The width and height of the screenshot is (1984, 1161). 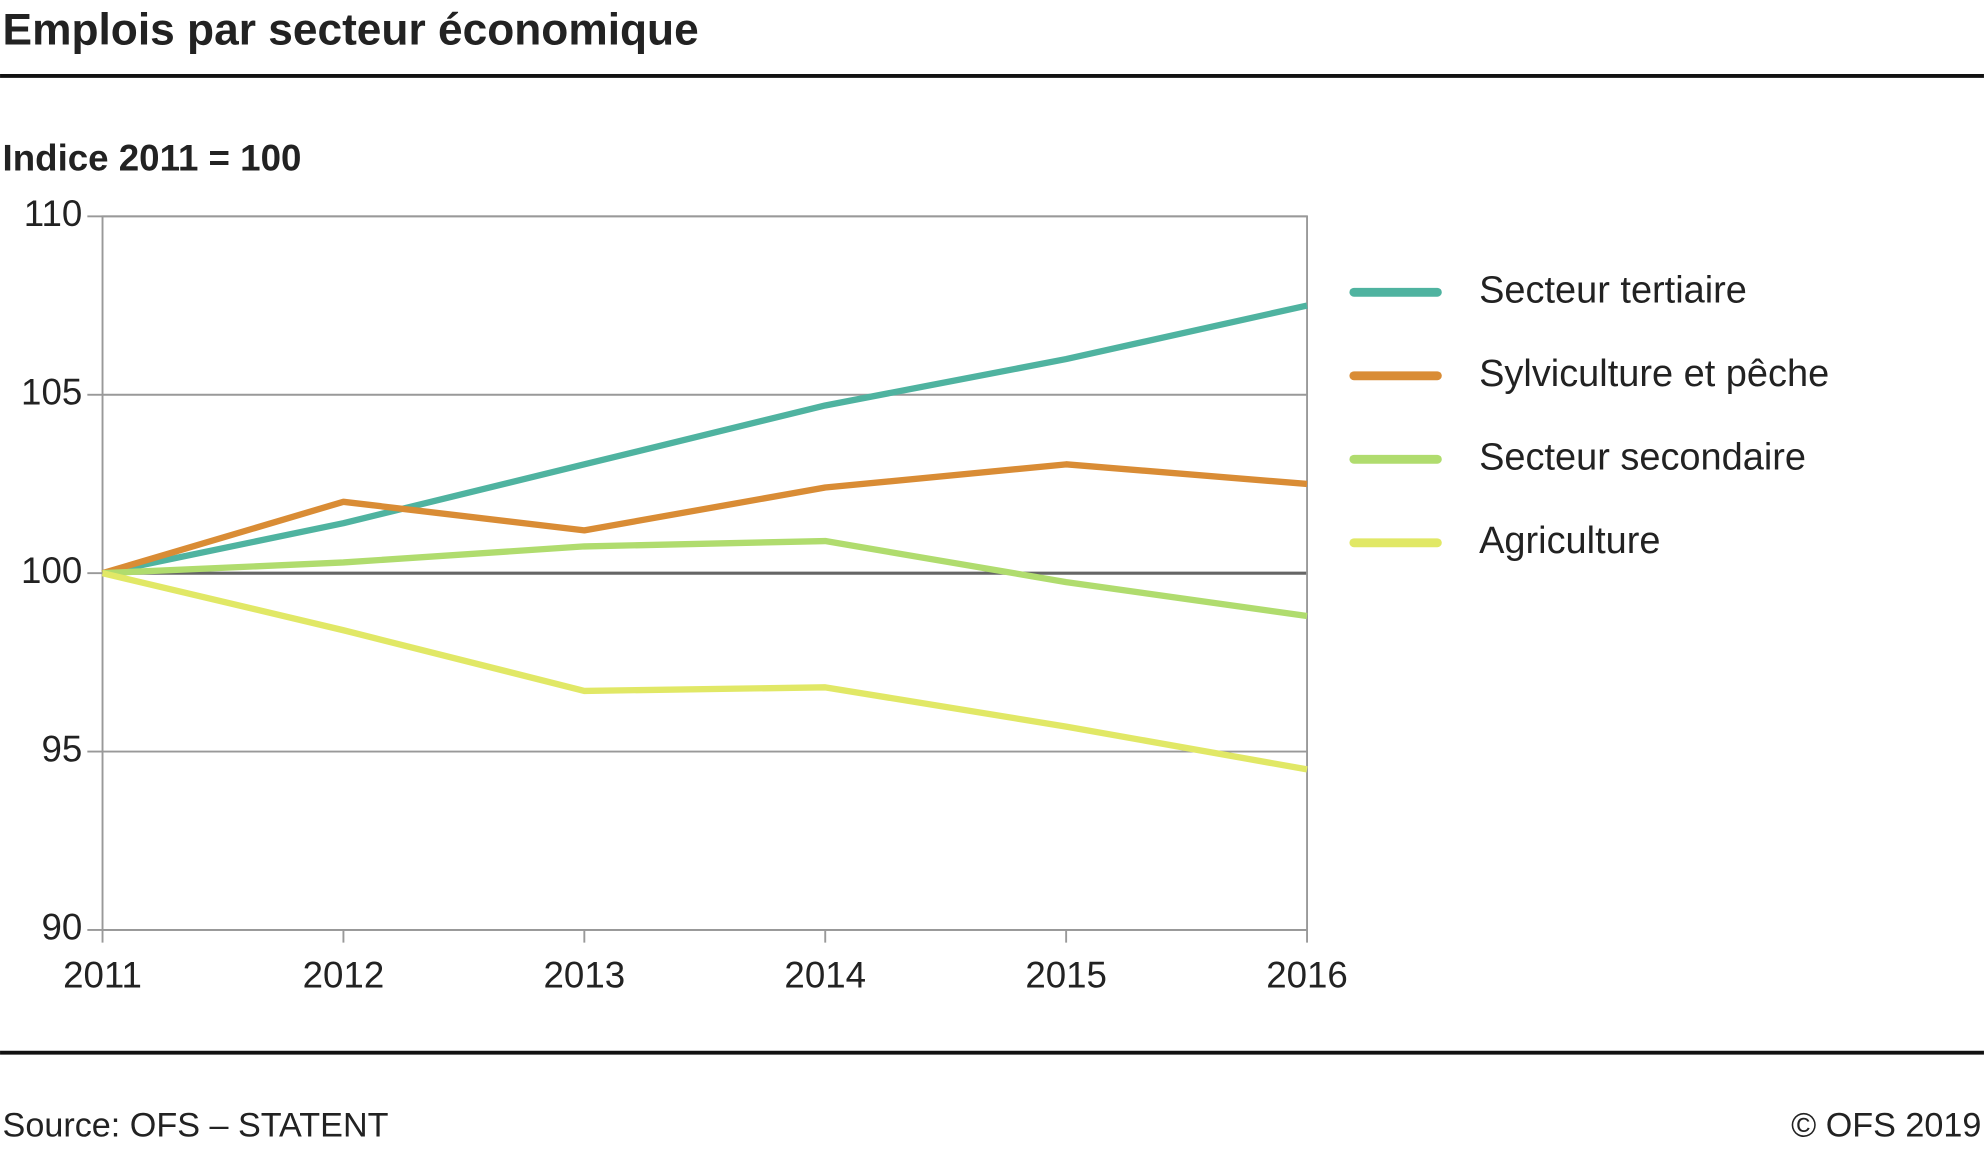 I want to click on x-tick-label: 2016, so click(x=1307, y=975).